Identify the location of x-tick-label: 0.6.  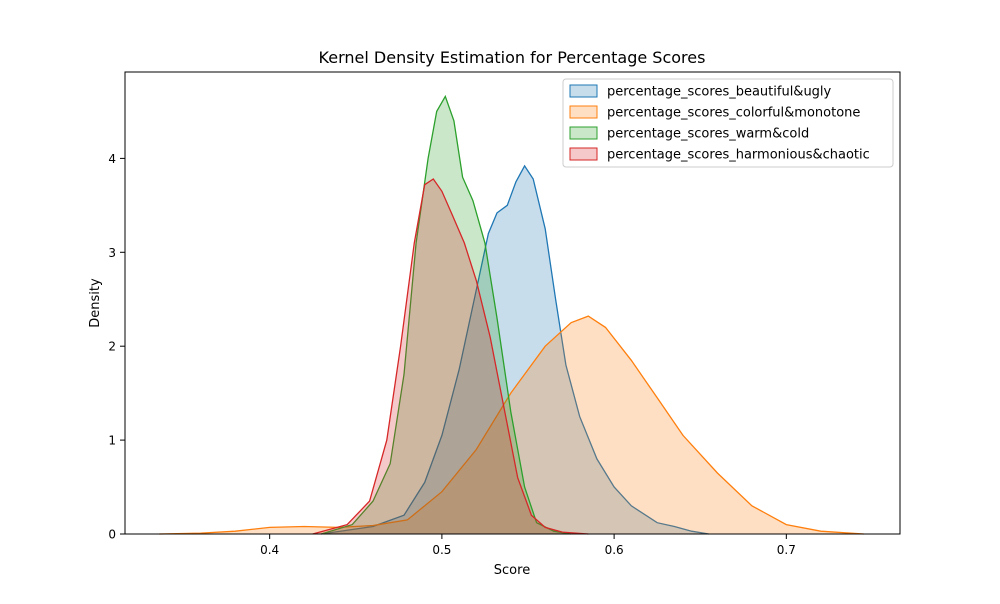
(614, 550).